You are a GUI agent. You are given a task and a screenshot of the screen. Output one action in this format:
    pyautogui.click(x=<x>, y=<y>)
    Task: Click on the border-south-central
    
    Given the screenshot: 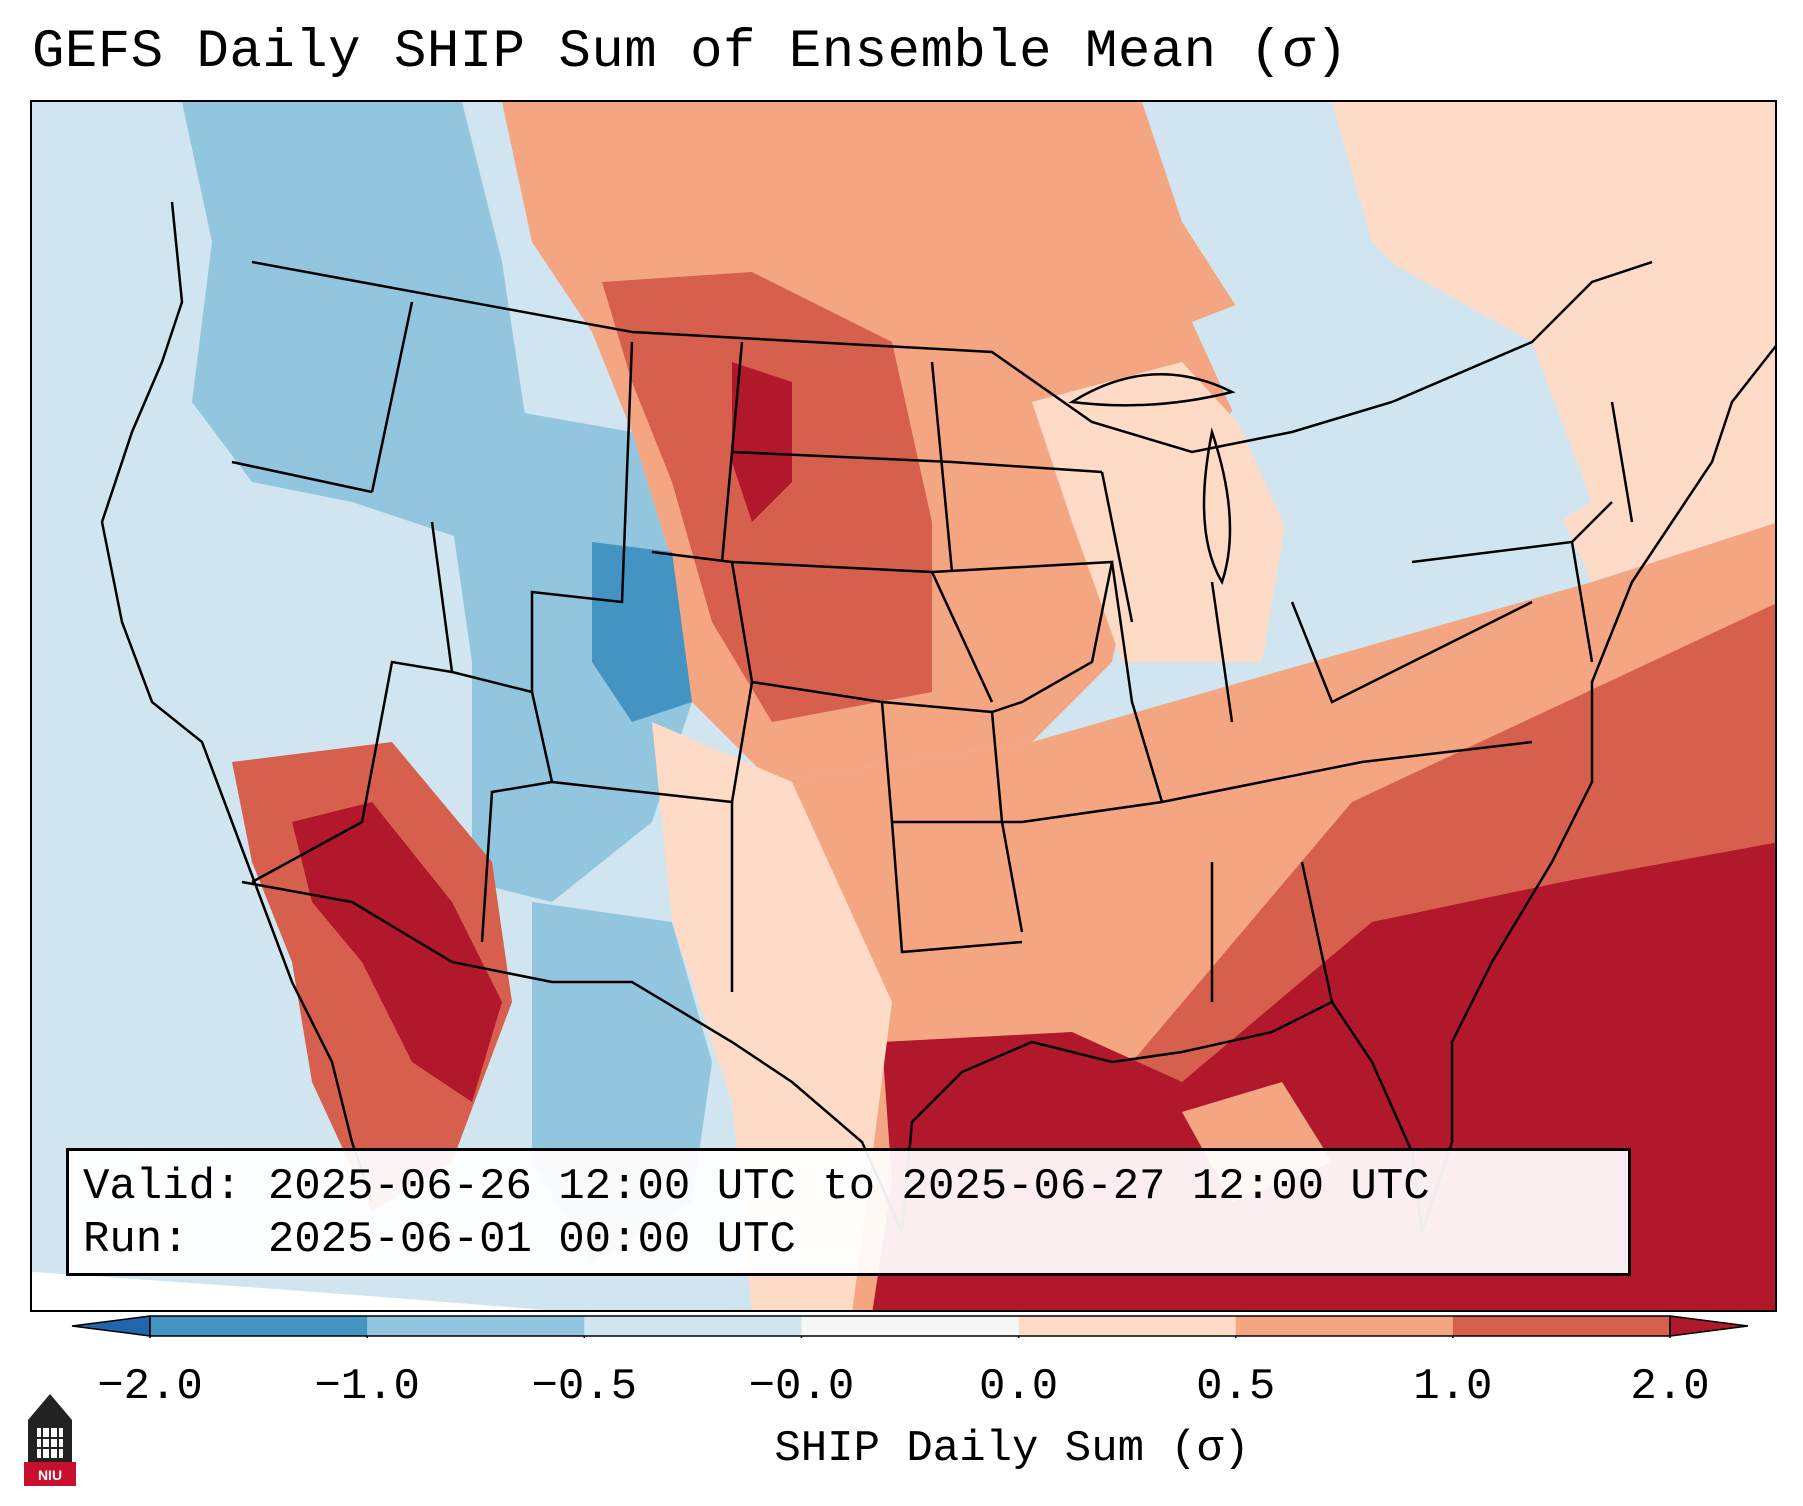 What is the action you would take?
    pyautogui.click(x=952, y=827)
    